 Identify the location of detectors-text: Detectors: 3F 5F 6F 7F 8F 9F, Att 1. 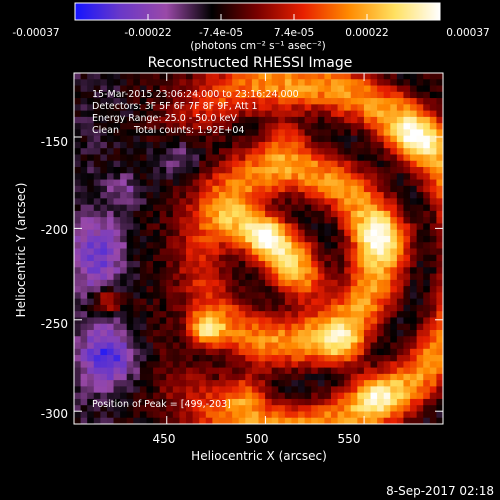
(175, 106).